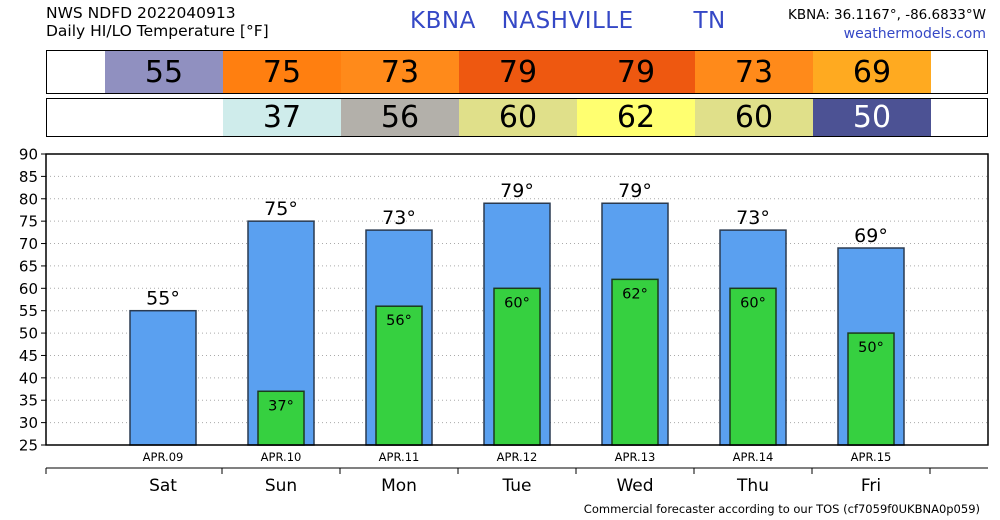 The height and width of the screenshot is (520, 1000). Describe the element at coordinates (753, 457) in the screenshot. I see `date-label-thu: APR.14` at that location.